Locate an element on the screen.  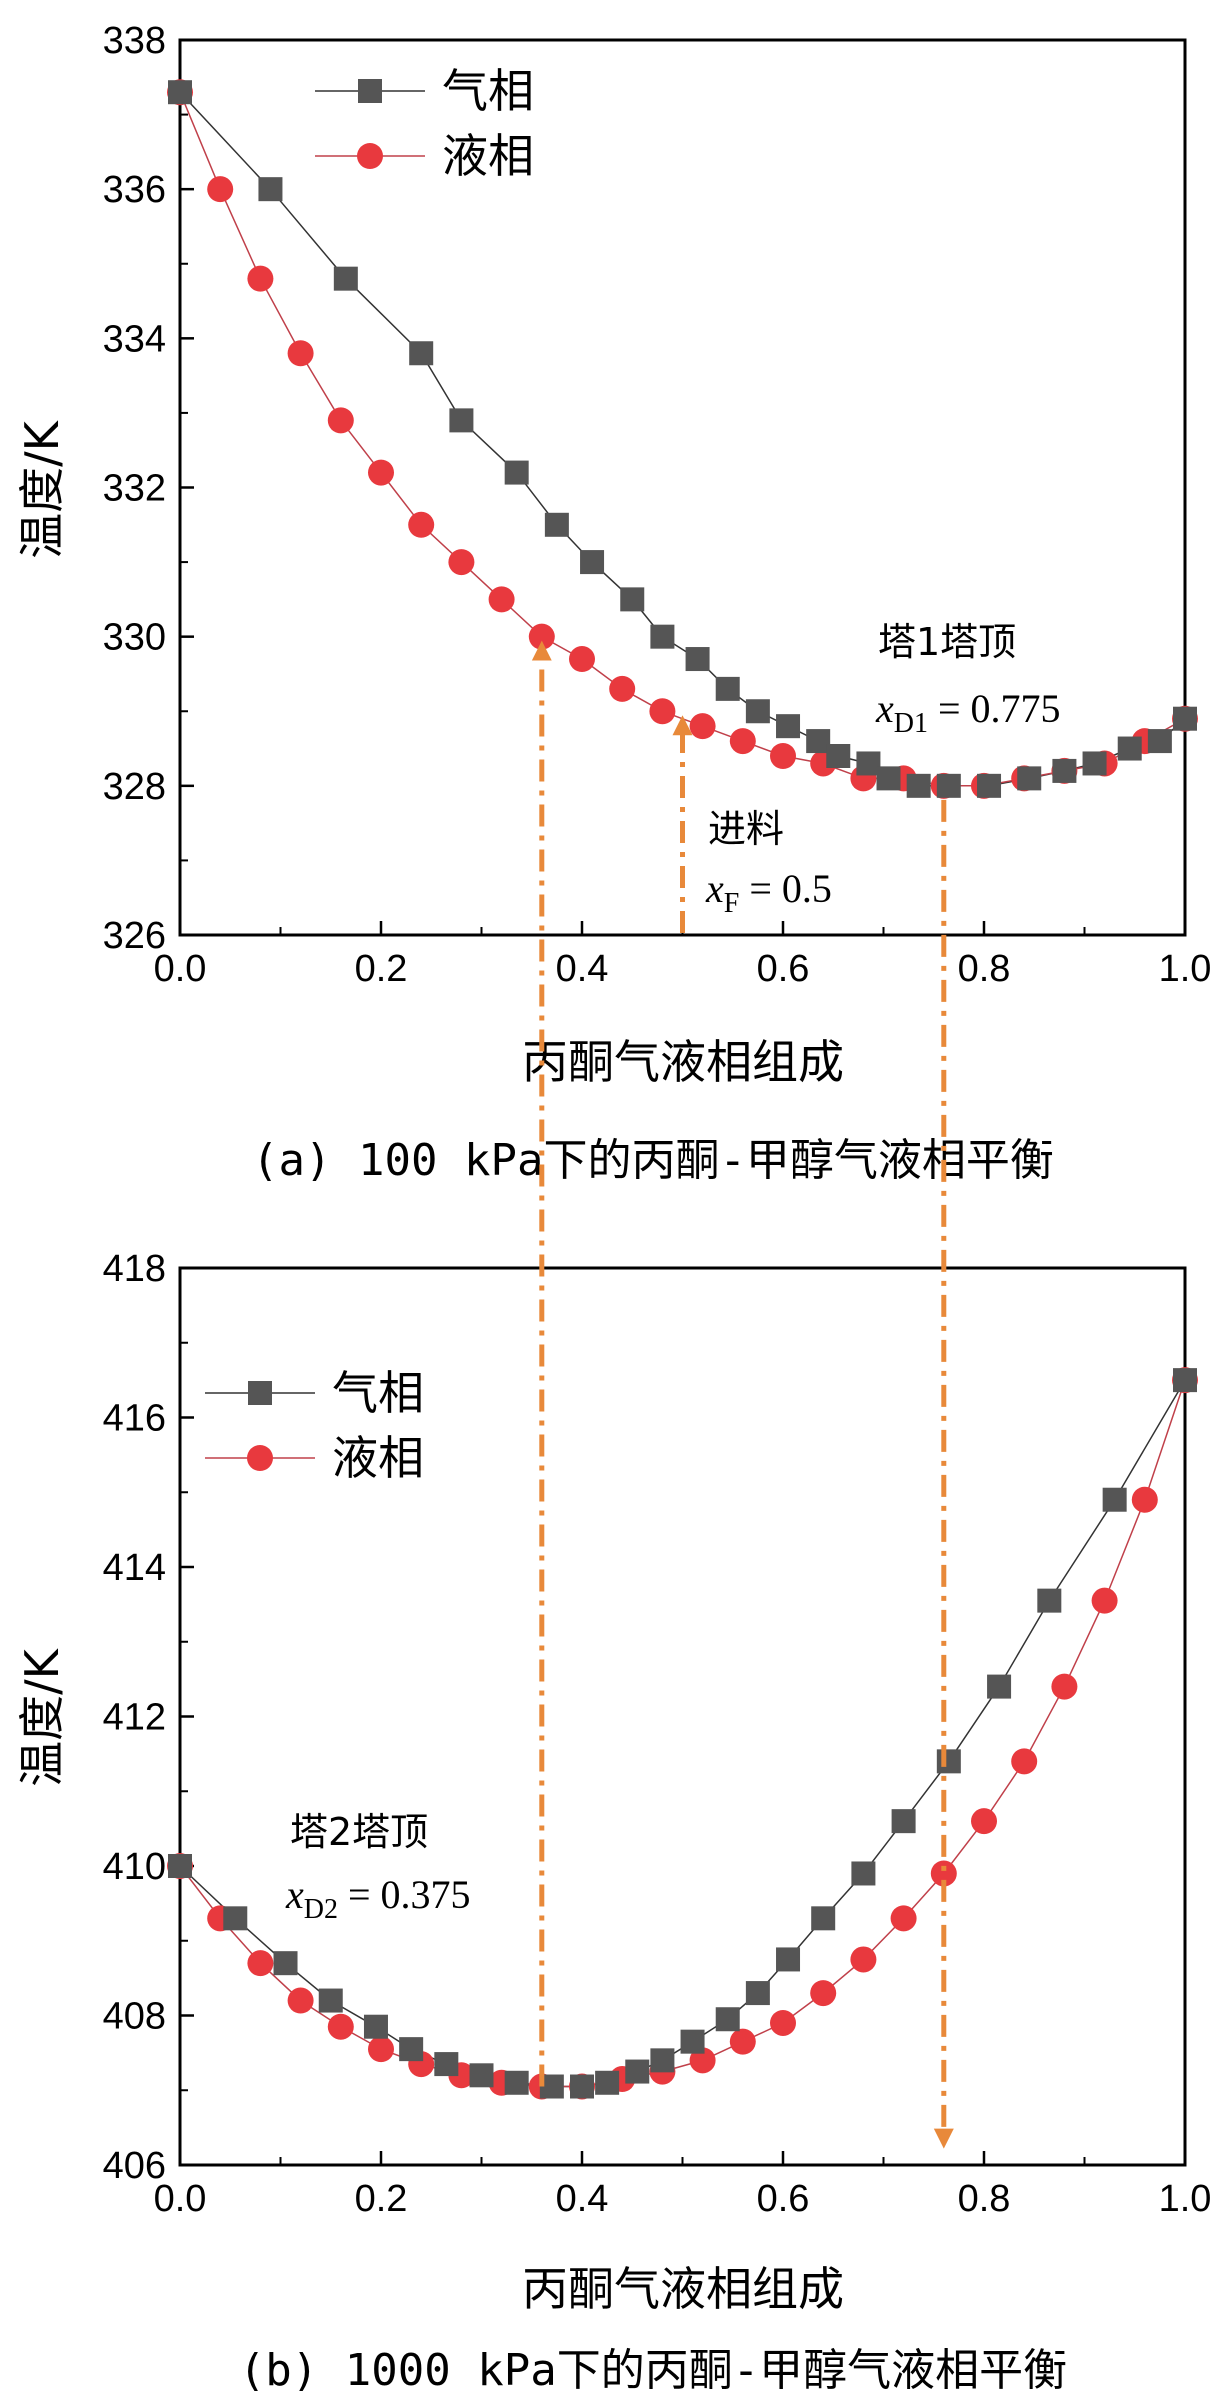
legend-liquid-marker-b is located at coordinates (260, 1458).